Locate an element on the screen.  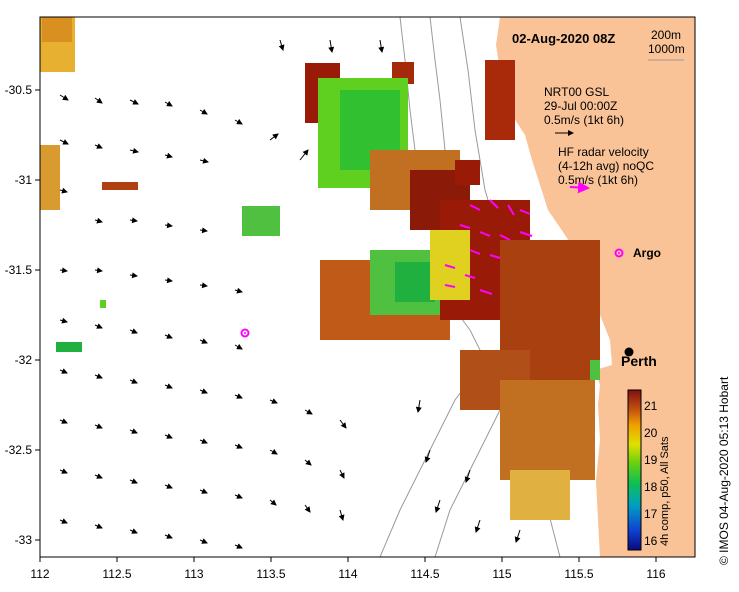
x-tick-label: 115.5 is located at coordinates (578, 574).